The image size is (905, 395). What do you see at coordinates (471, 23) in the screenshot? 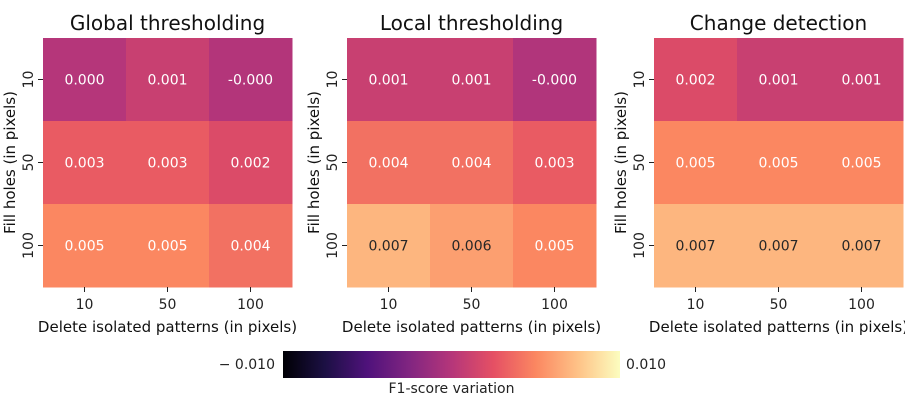
I see `panel-title: Local thresholding` at bounding box center [471, 23].